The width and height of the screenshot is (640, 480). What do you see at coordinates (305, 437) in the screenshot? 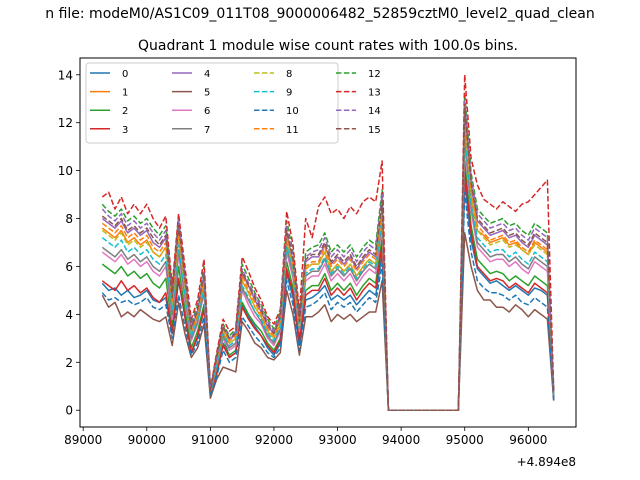
I see `x-axis: 89000 90000 91000 92000 93000 94000 95000 96000` at bounding box center [305, 437].